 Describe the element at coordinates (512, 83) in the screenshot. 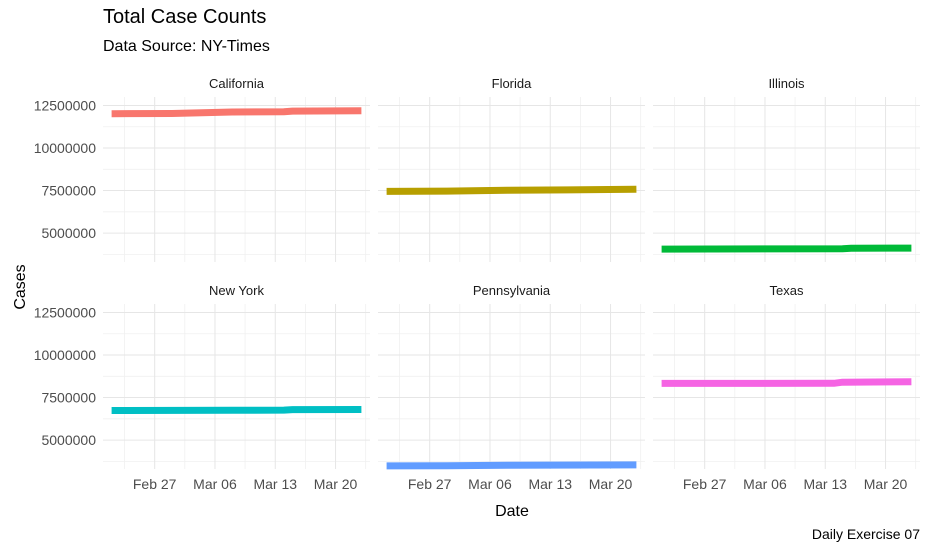

I see `facet-label: Florida` at that location.